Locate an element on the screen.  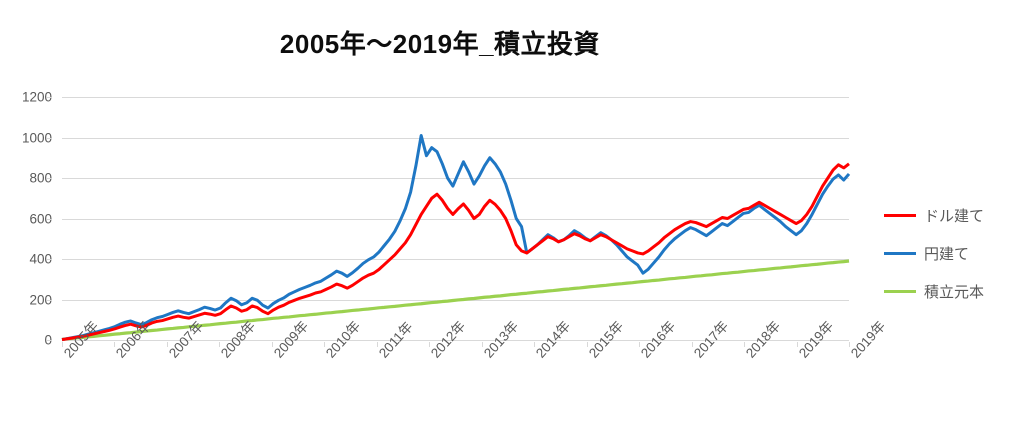
legend-entry: 積立元本 is located at coordinates (954, 291).